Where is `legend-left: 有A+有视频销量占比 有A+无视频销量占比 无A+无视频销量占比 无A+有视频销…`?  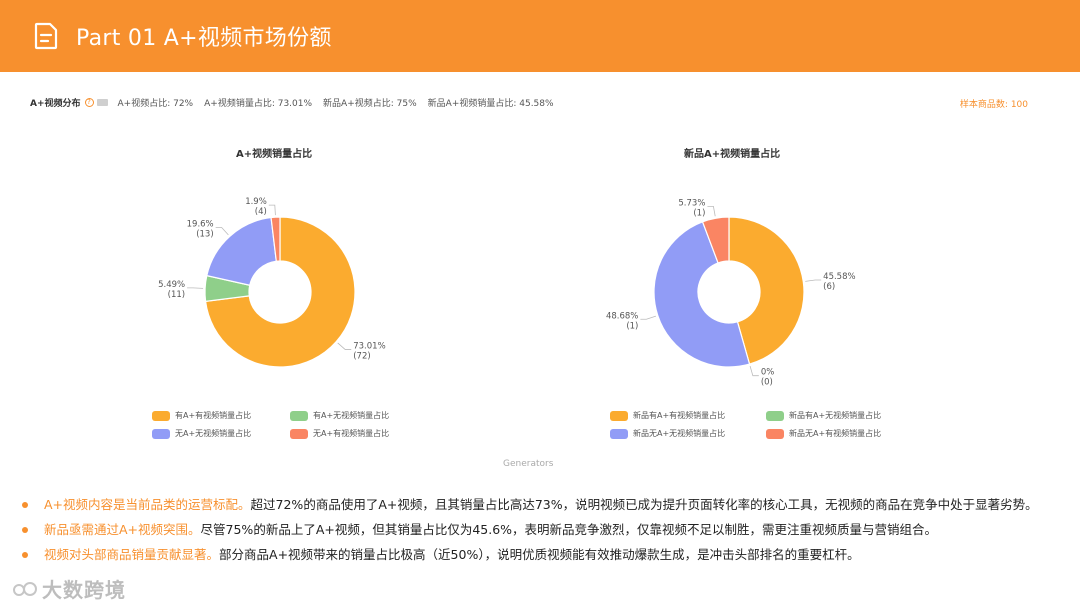 legend-left: 有A+有视频销量占比 有A+无视频销量占比 无A+无视频销量占比 无A+有视频销… is located at coordinates (276, 424).